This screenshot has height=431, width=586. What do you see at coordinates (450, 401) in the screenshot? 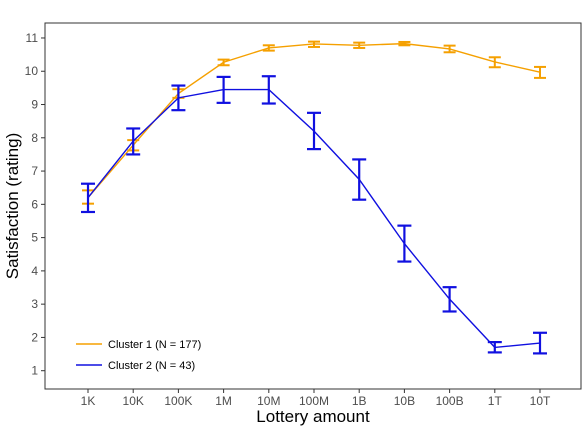
I see `x-tick-label: 100B` at bounding box center [450, 401].